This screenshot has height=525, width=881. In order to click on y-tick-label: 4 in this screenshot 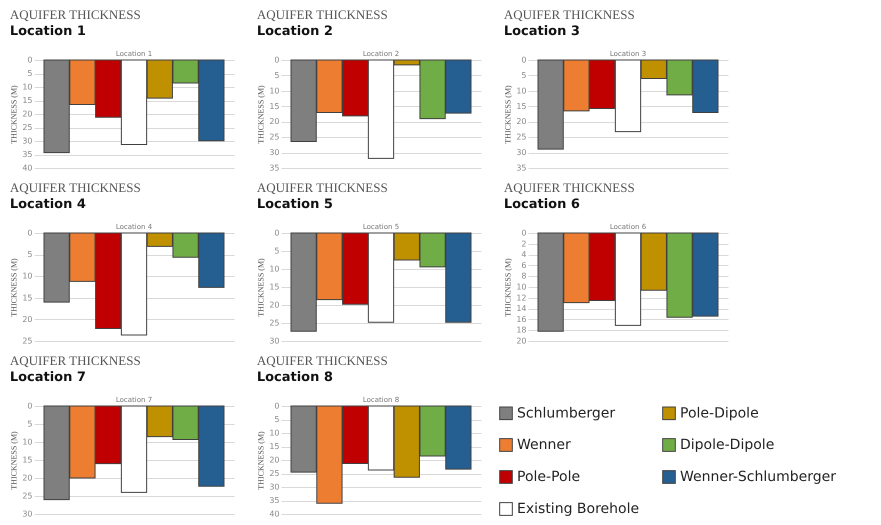, I will do `click(523, 255)`.